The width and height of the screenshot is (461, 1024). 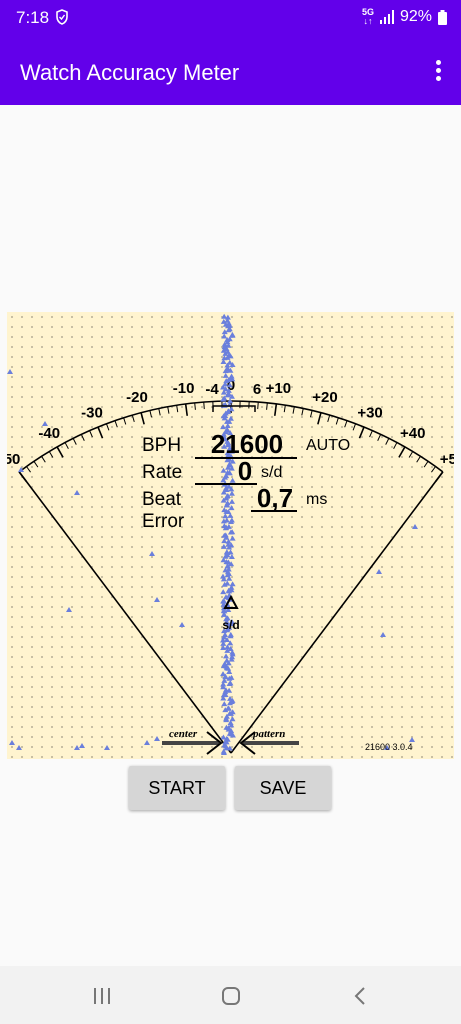 I want to click on status-bar: 7:18 5G ↓↑ 92%, so click(x=230, y=19).